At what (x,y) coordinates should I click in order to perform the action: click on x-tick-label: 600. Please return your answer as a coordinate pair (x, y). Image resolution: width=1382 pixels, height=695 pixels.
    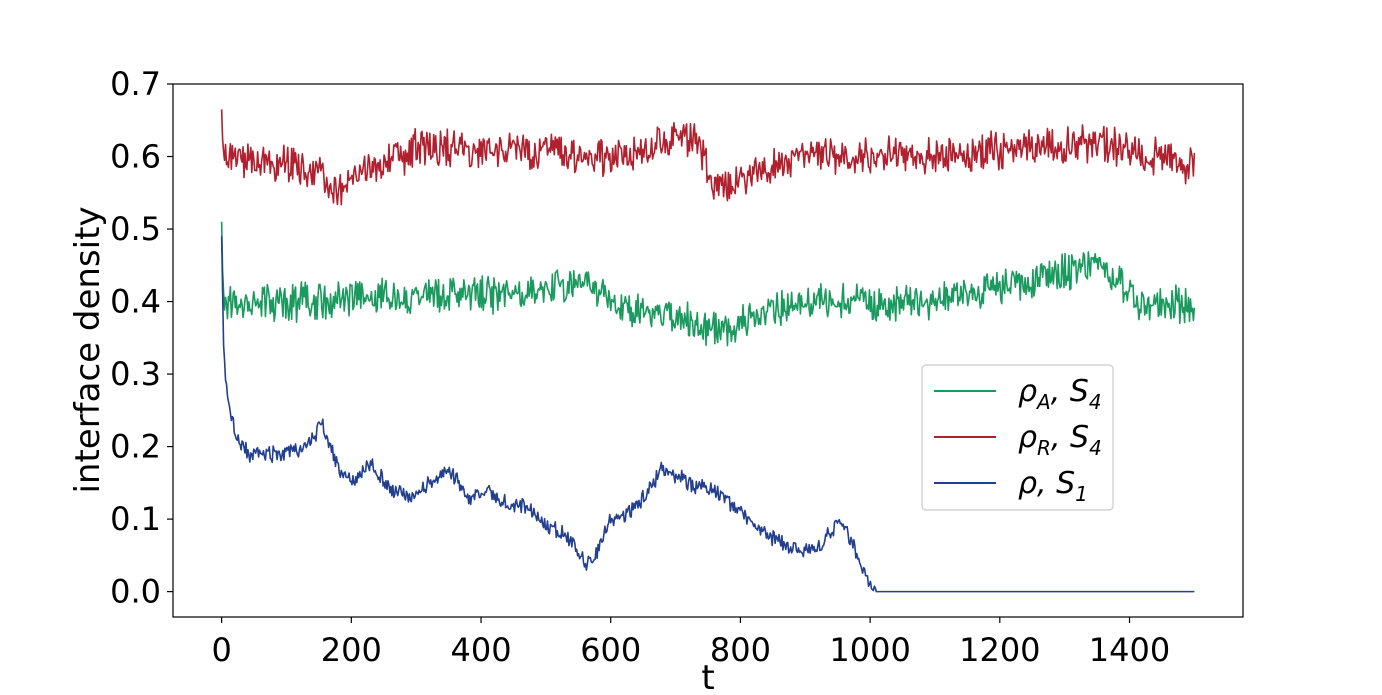
    Looking at the image, I should click on (610, 650).